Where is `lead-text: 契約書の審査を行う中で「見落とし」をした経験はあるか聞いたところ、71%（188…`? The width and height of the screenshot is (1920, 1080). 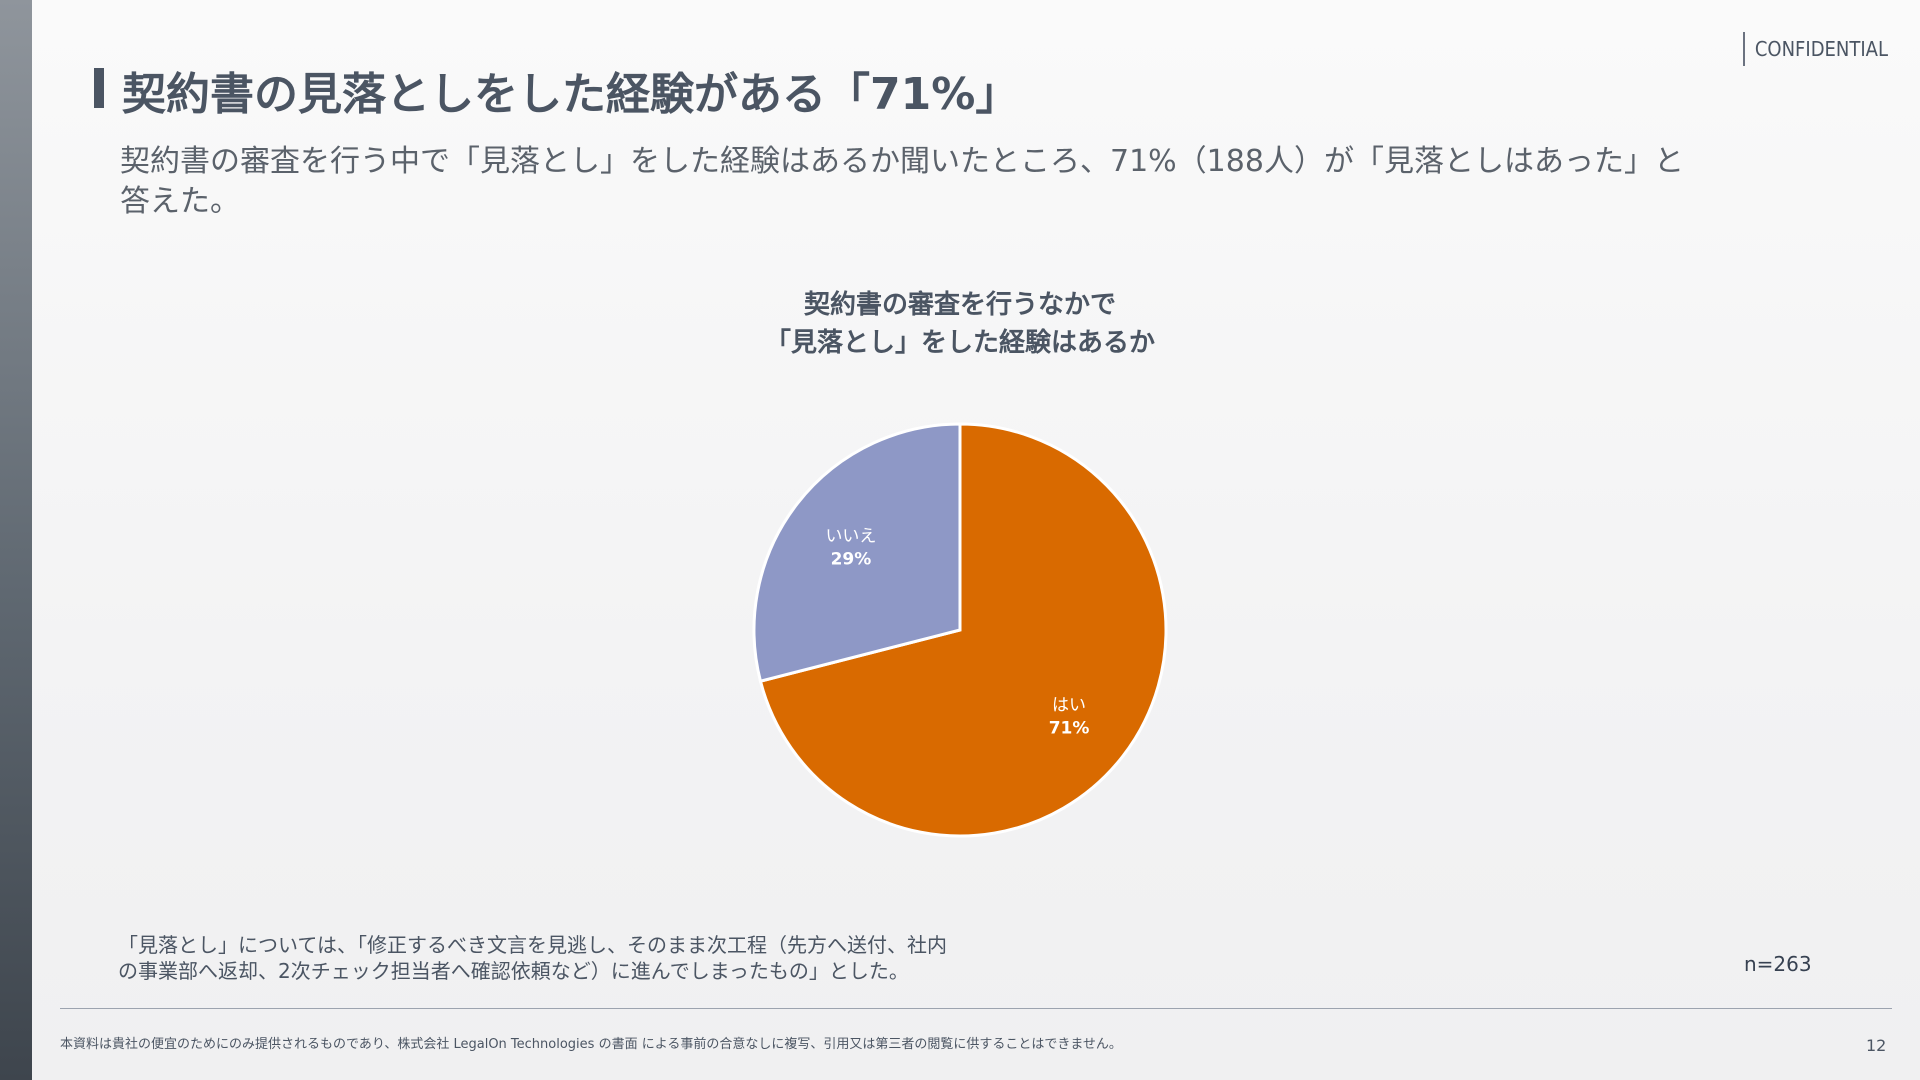 lead-text: 契約書の審査を行う中で「見落とし」をした経験はあるか聞いたところ、71%（188… is located at coordinates (970, 182).